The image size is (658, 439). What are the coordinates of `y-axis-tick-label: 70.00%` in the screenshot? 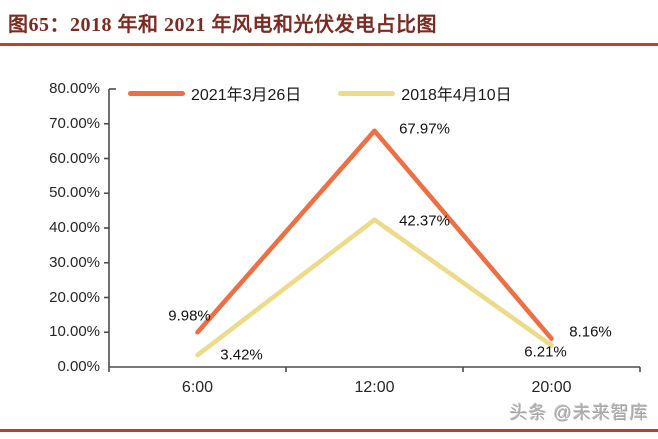 It's located at (74, 123).